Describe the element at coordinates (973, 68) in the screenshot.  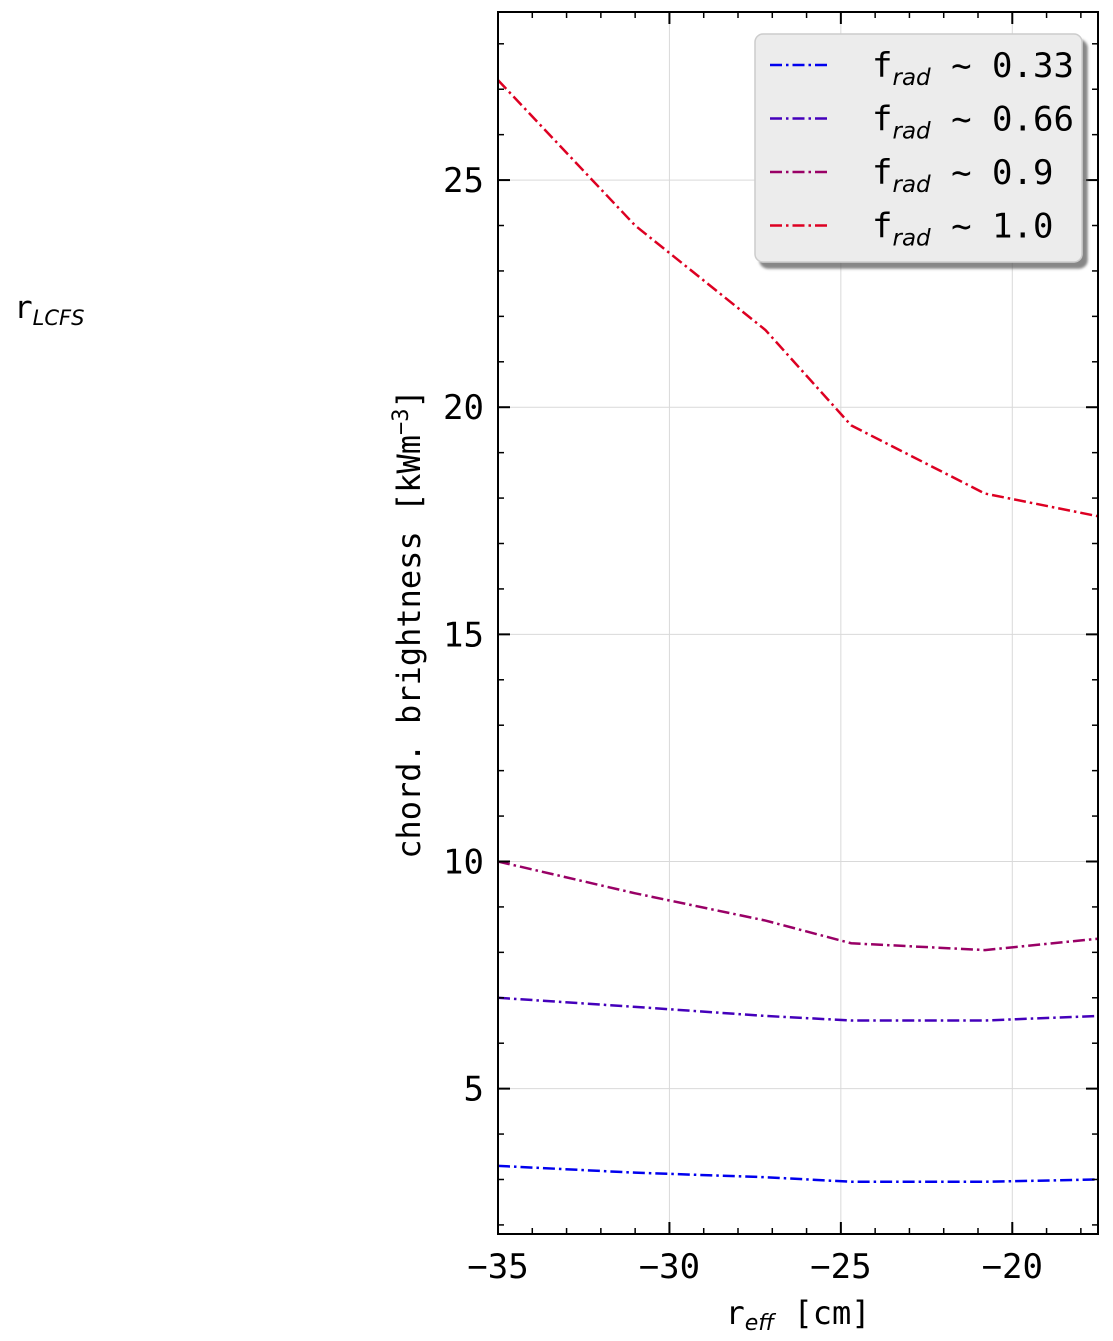
I see `legend-entry: frad ~ 0.33` at that location.